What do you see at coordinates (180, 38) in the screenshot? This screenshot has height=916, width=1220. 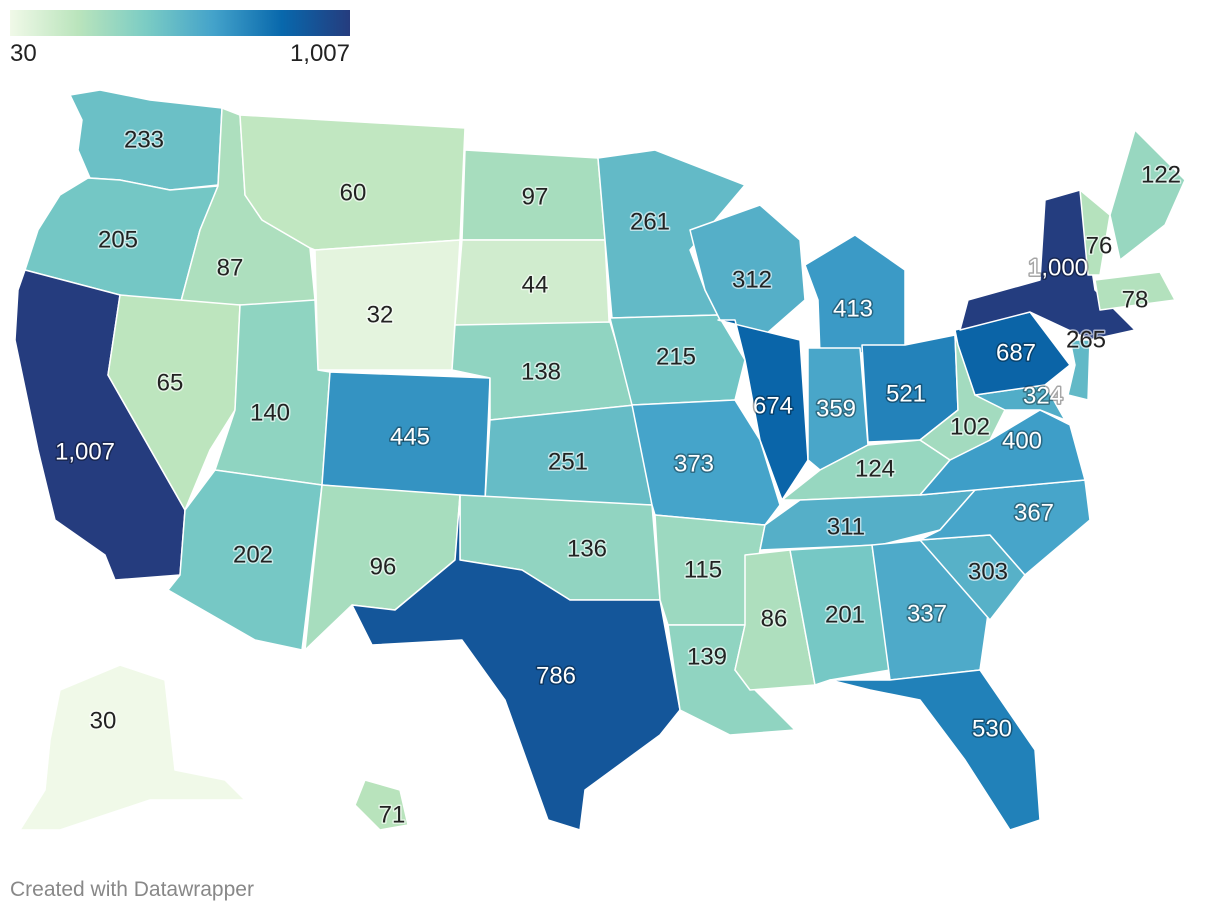 I see `color-legend: 30 1,007` at bounding box center [180, 38].